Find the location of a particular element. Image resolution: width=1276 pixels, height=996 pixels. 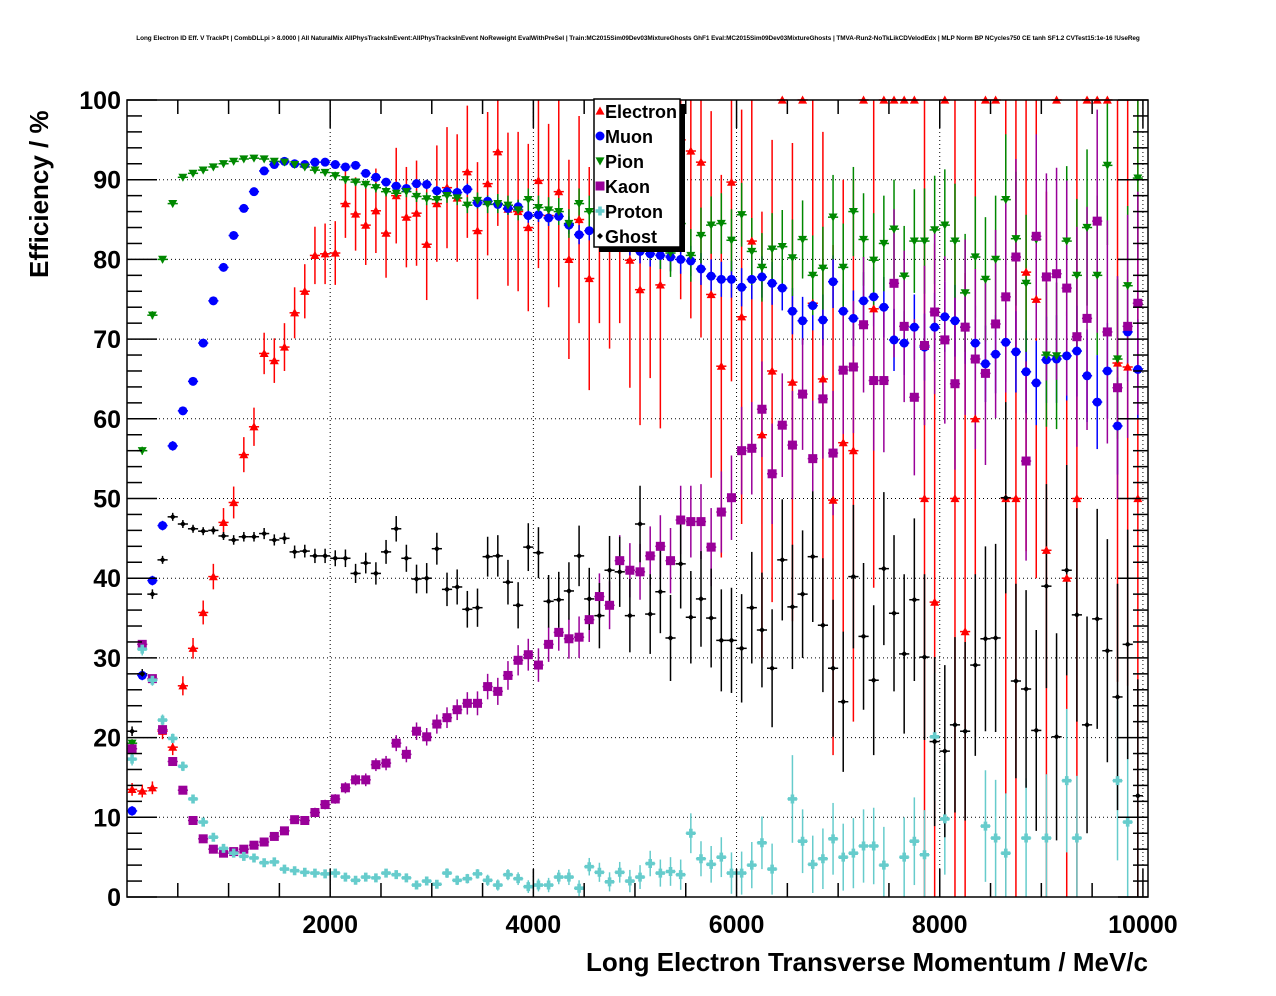

legend-label-kaon: Kaon is located at coordinates (627, 187).